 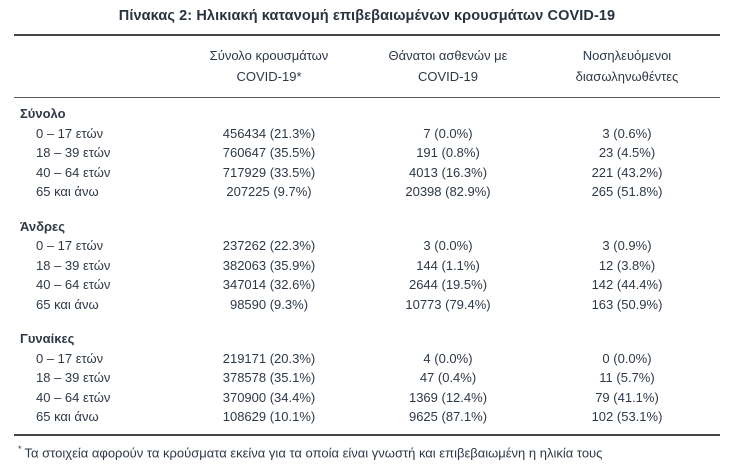 What do you see at coordinates (269, 304) in the screenshot?
I see `cases-value: 98590 (9.3%)` at bounding box center [269, 304].